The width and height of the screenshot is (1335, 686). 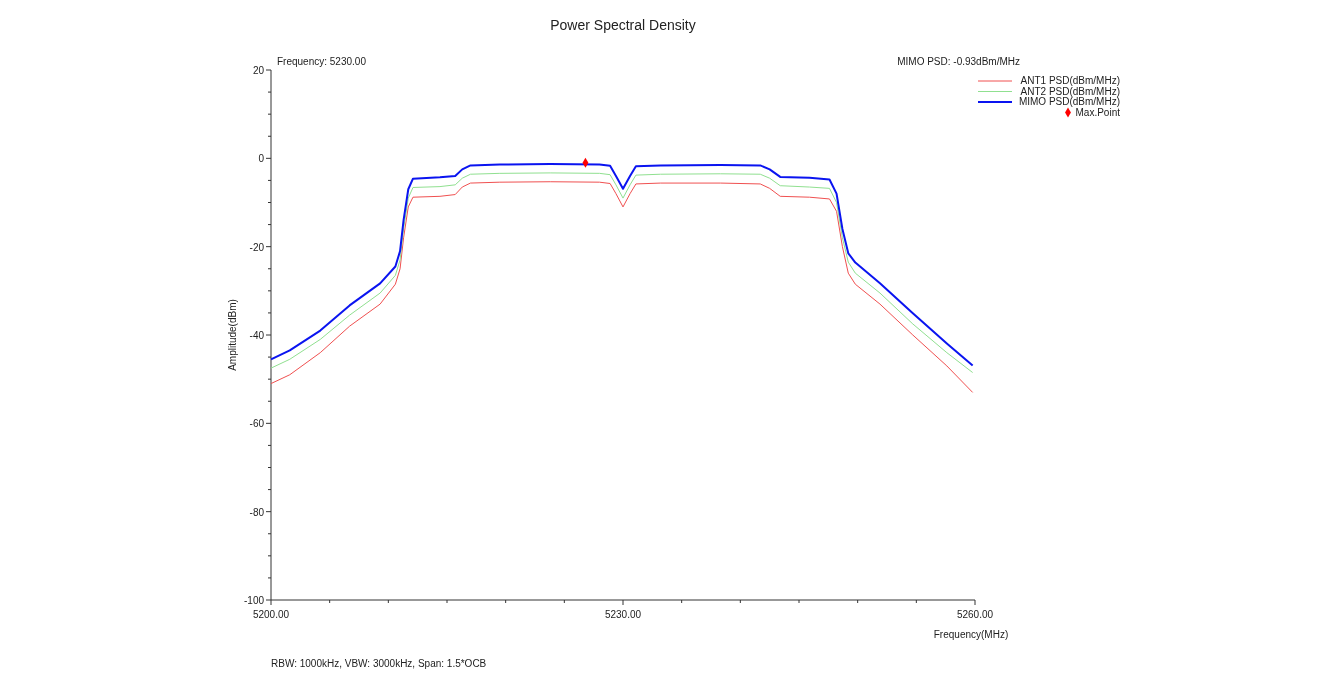 What do you see at coordinates (1070, 80) in the screenshot?
I see `legend-label: ANT1 PSD(dBm/MHz)` at bounding box center [1070, 80].